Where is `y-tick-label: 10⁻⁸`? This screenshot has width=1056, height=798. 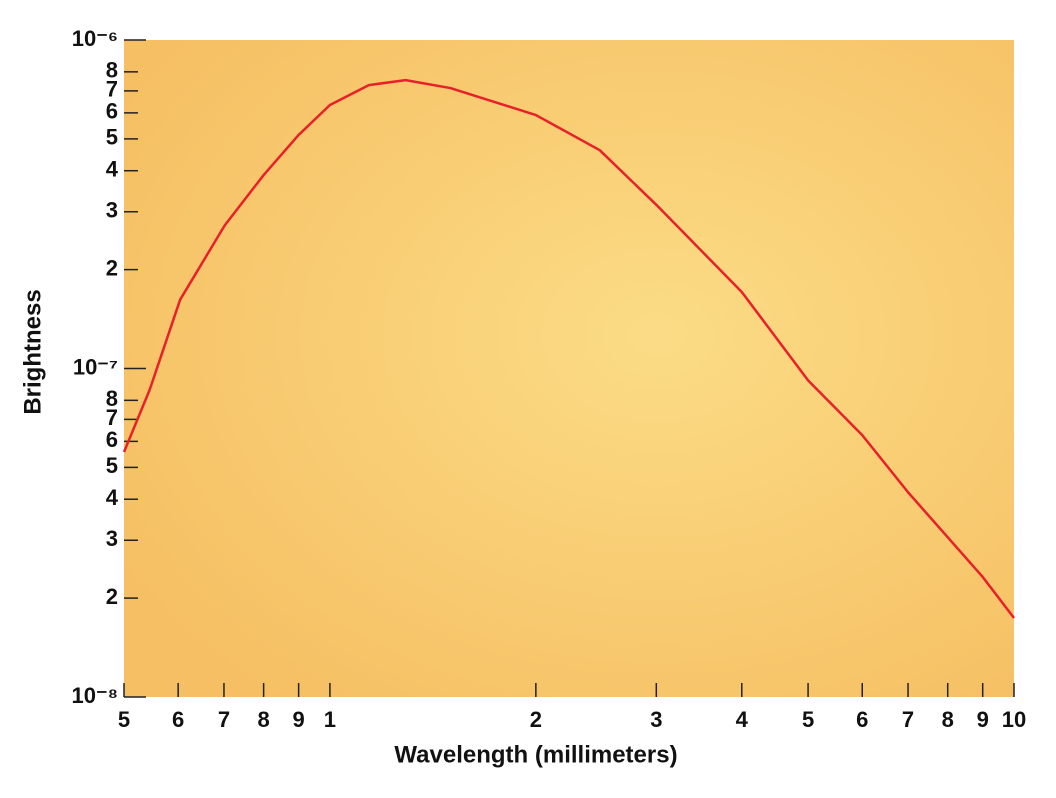
y-tick-label: 10⁻⁸ is located at coordinates (95, 695).